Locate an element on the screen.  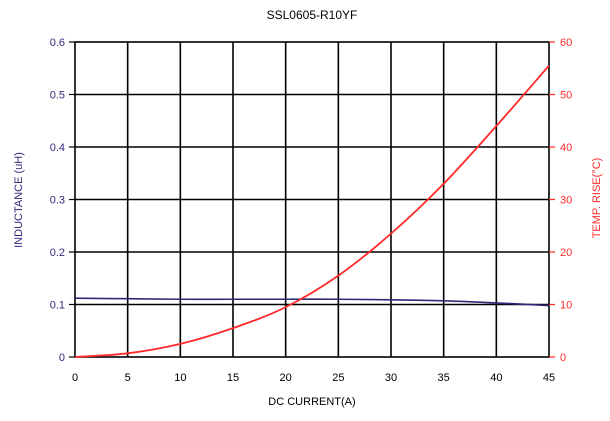
x-tick-label: 15 is located at coordinates (233, 378).